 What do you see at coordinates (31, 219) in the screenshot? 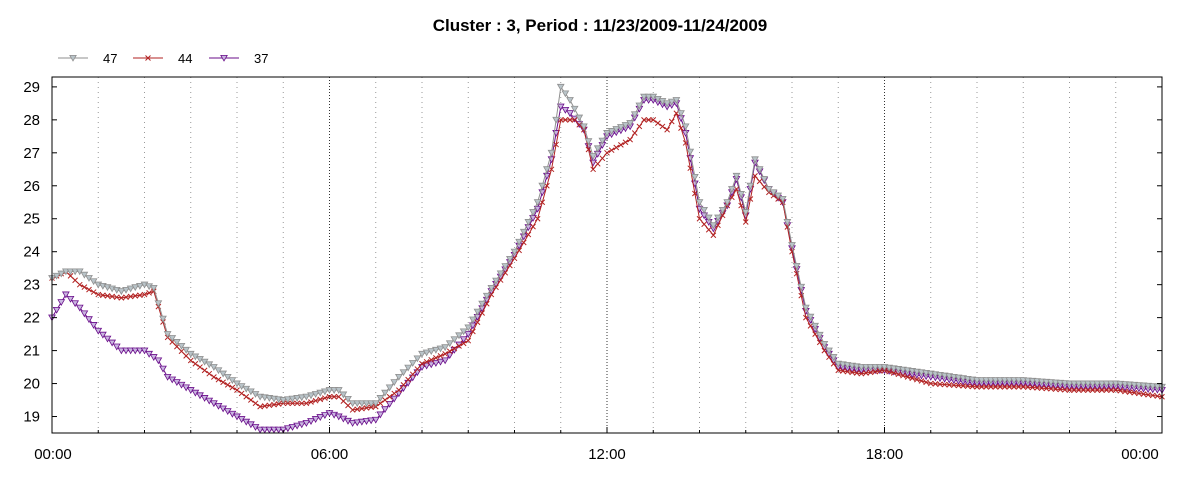
I see `y-tick-label: 25` at bounding box center [31, 219].